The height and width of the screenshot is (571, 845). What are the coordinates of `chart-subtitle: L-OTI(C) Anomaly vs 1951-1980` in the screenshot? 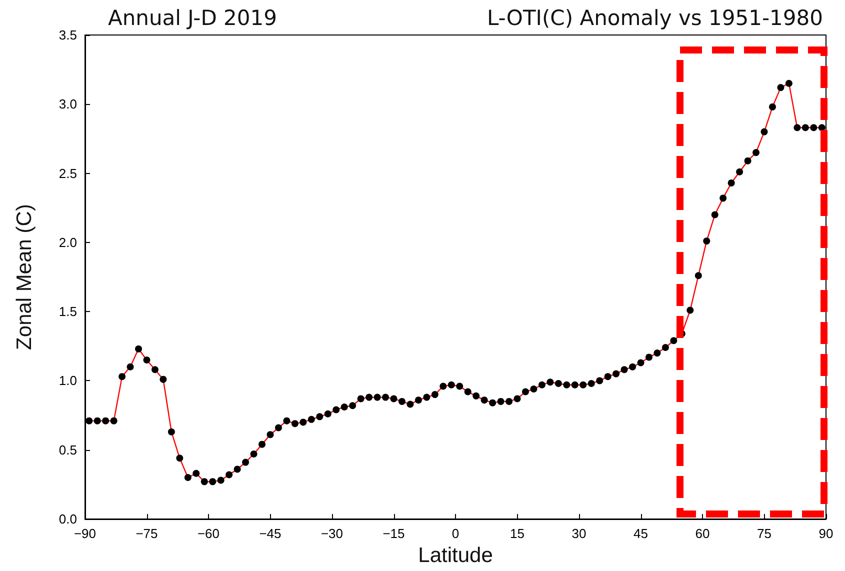 It's located at (654, 18).